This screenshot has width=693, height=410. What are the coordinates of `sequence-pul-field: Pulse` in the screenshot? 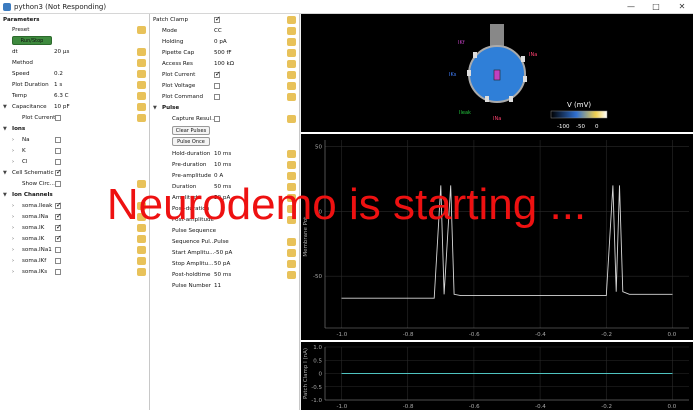 It's located at (221, 242).